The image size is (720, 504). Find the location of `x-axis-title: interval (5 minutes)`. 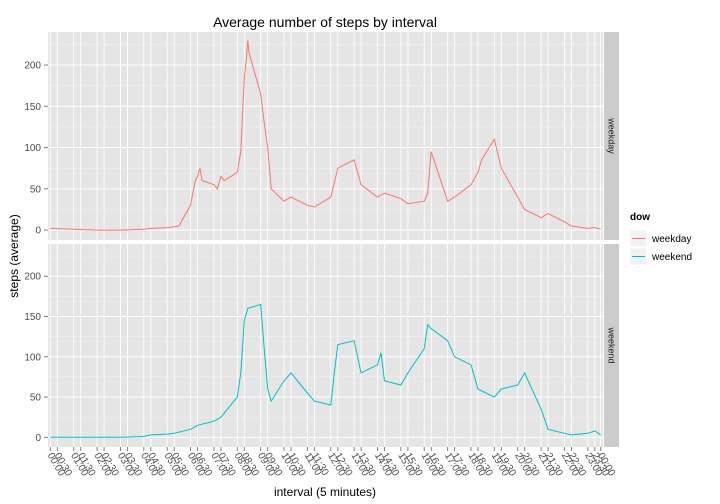

x-axis-title: interval (5 minutes) is located at coordinates (325, 492).